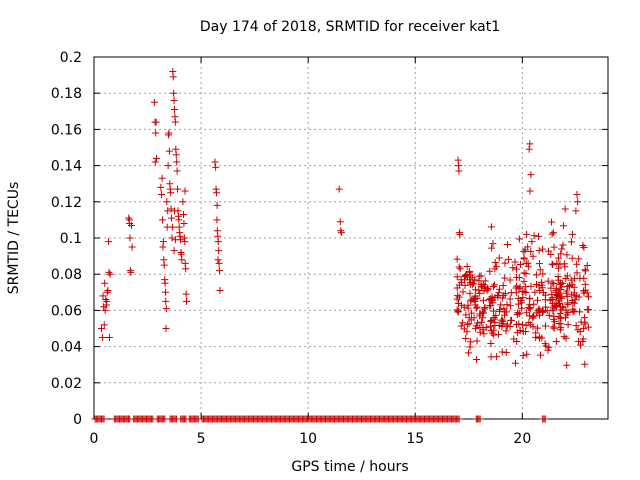 The image size is (640, 480). What do you see at coordinates (66, 203) in the screenshot?
I see `y-tick-label: 0.12` at bounding box center [66, 203].